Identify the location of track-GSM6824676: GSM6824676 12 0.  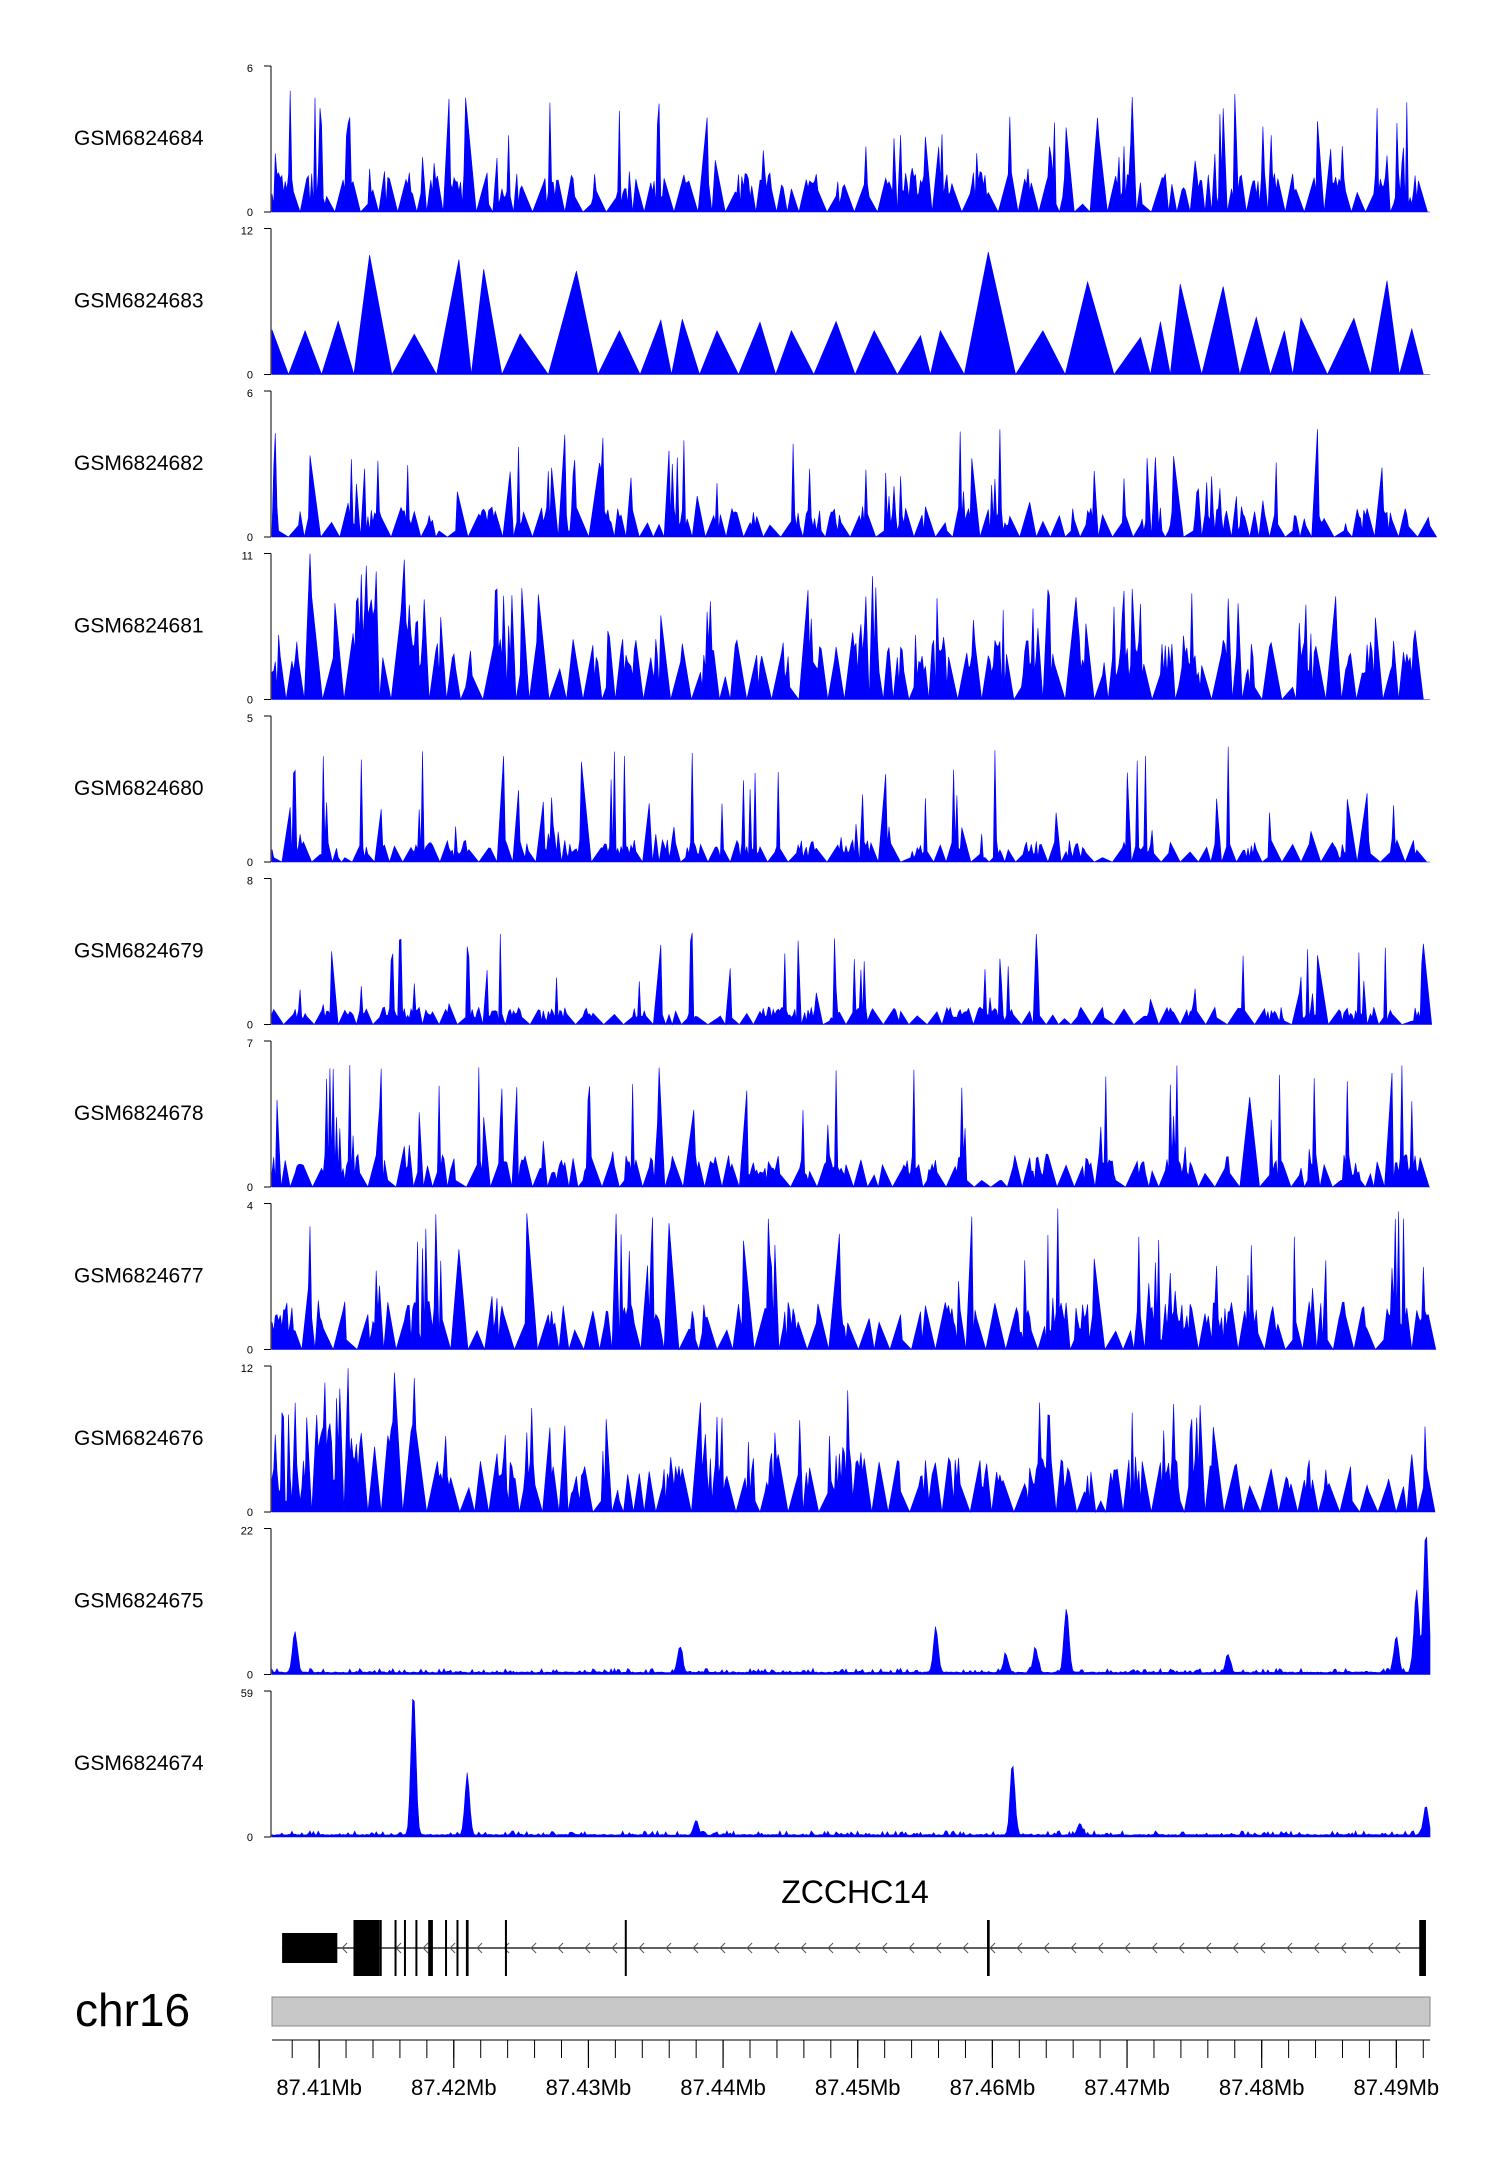
(755, 1441).